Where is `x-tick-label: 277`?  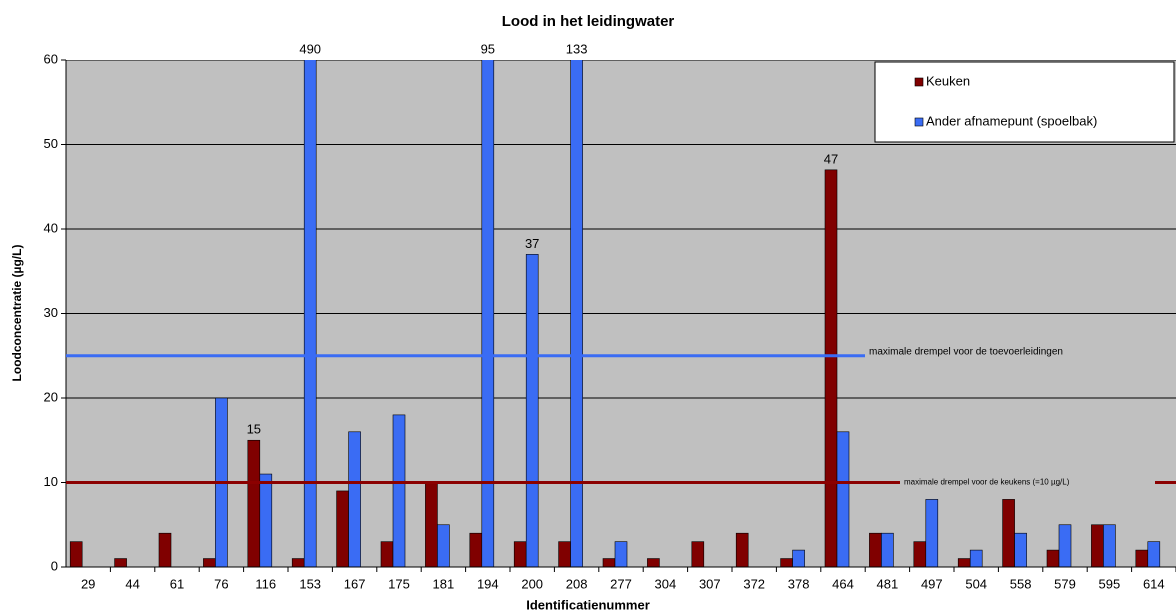
x-tick-label: 277 is located at coordinates (621, 583).